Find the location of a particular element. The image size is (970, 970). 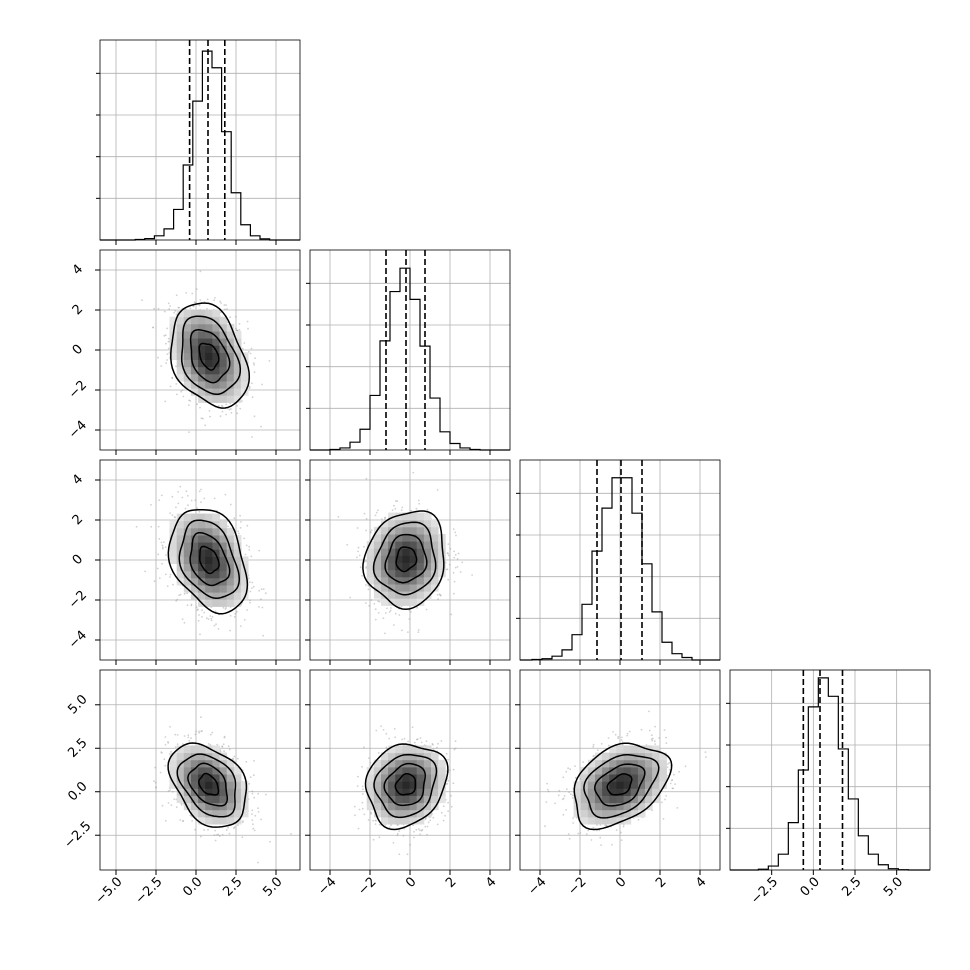

panel-content is located at coordinates (201, 561).